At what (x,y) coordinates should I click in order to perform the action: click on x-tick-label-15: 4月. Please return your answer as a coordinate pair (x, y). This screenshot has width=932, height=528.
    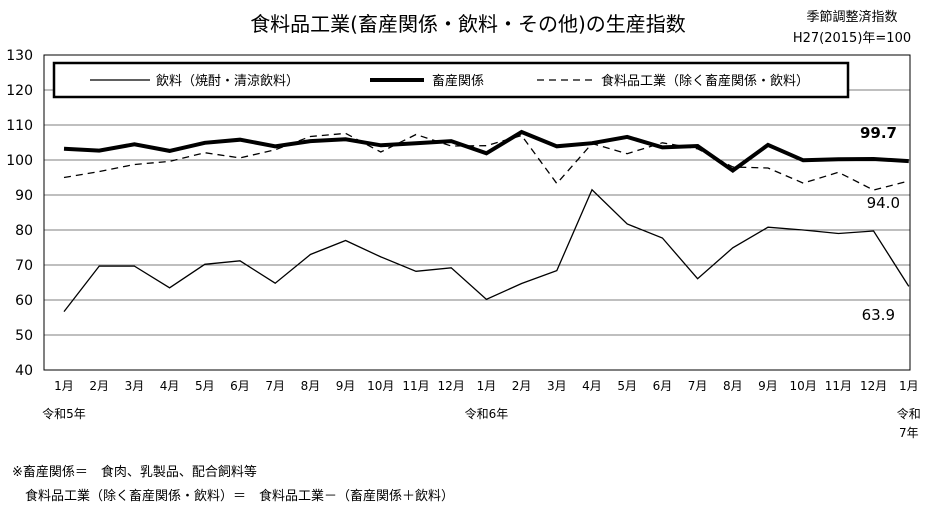
    Looking at the image, I should click on (592, 386).